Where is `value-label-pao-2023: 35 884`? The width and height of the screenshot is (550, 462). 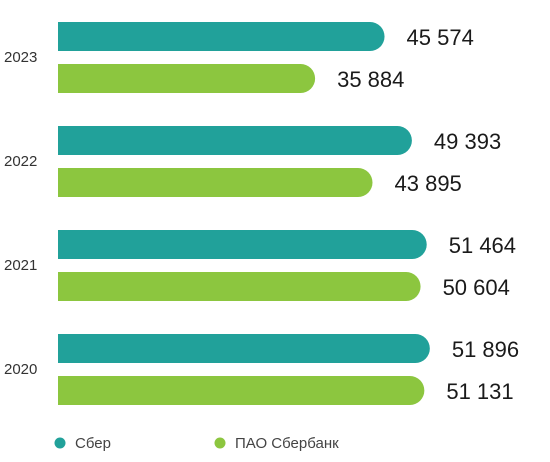
value-label-pao-2023: 35 884 is located at coordinates (370, 79).